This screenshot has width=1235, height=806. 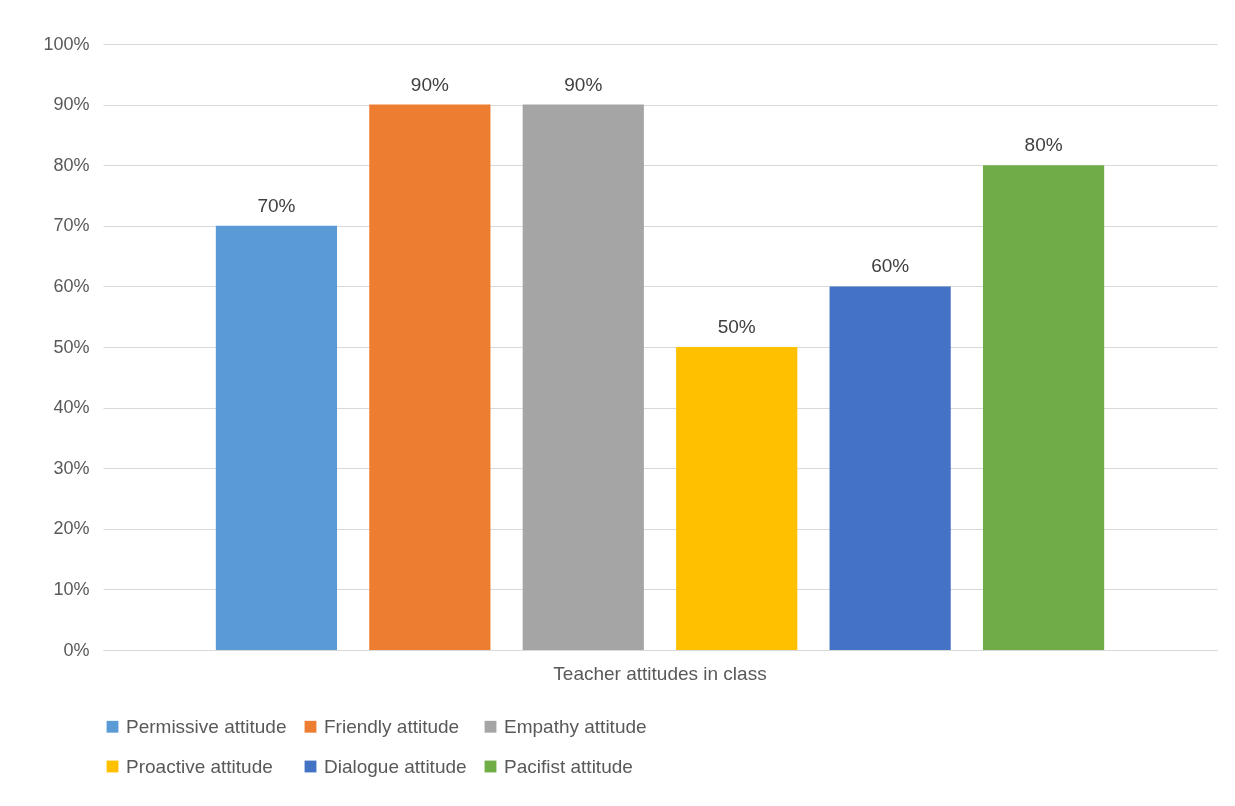 I want to click on data-label: 80%, so click(x=1043, y=145).